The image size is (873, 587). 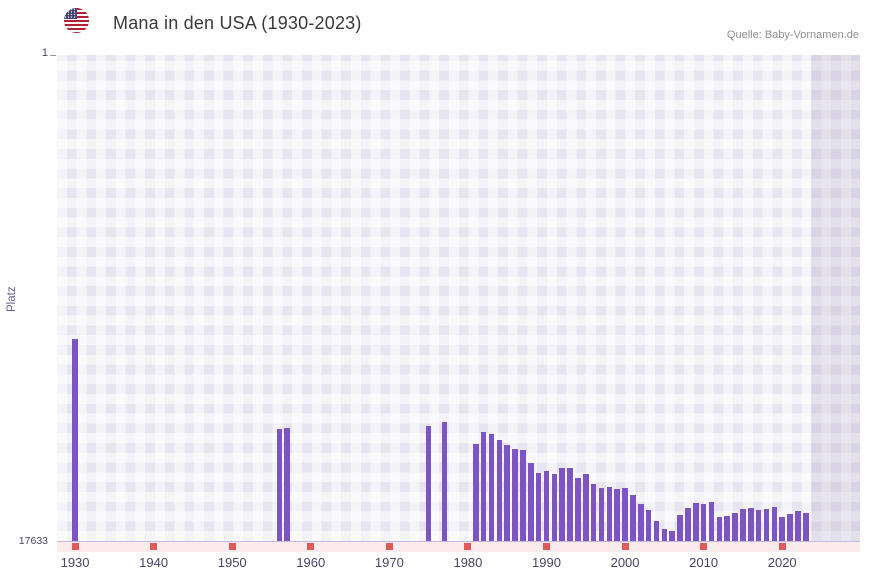 I want to click on bar-1991, so click(x=554, y=507).